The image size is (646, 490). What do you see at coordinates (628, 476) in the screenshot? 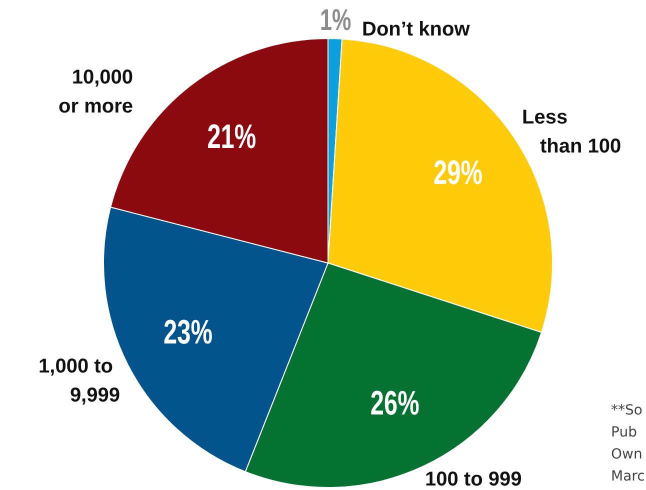
I see `text: Marc` at bounding box center [628, 476].